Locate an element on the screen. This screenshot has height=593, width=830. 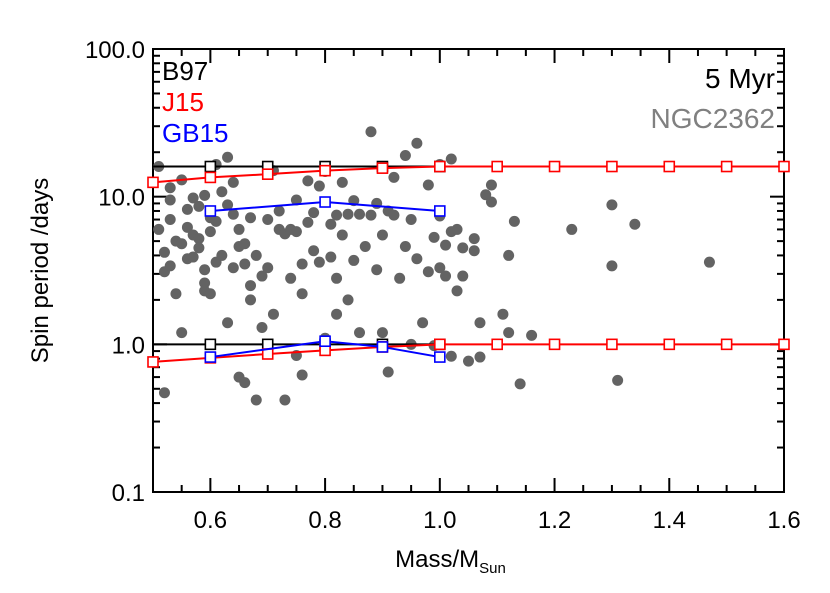
x-tick-label: 1.2 is located at coordinates (554, 520).